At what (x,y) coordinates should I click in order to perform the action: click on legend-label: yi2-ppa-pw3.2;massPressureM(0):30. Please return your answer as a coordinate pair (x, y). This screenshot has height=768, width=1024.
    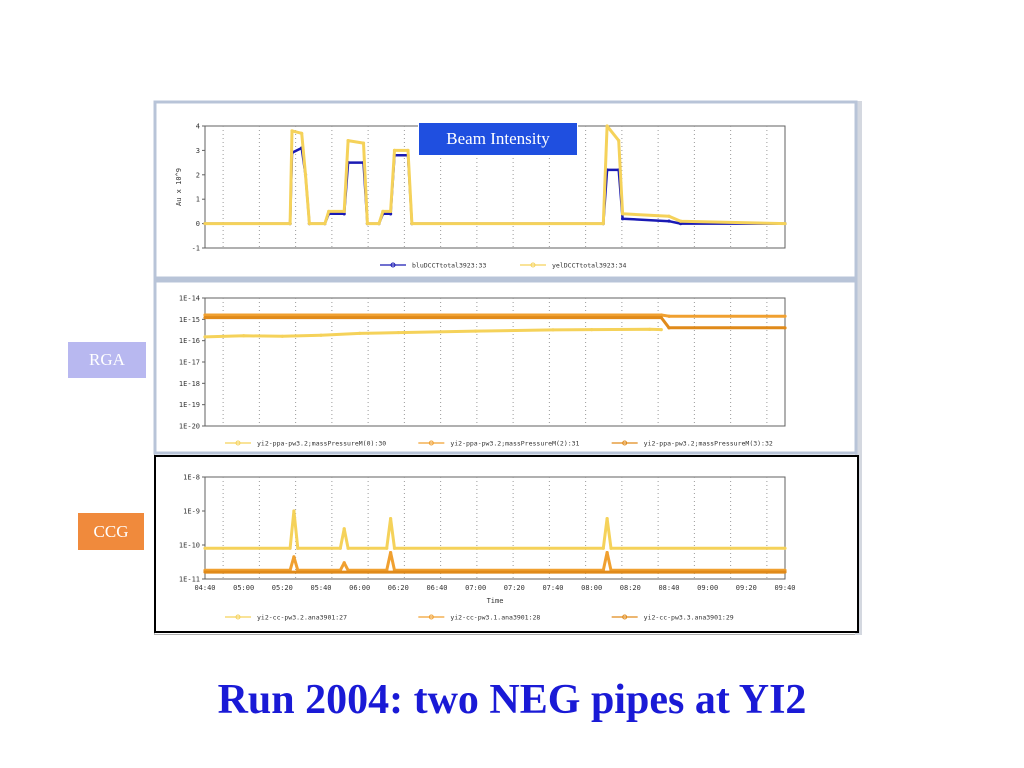
    Looking at the image, I should click on (321, 444).